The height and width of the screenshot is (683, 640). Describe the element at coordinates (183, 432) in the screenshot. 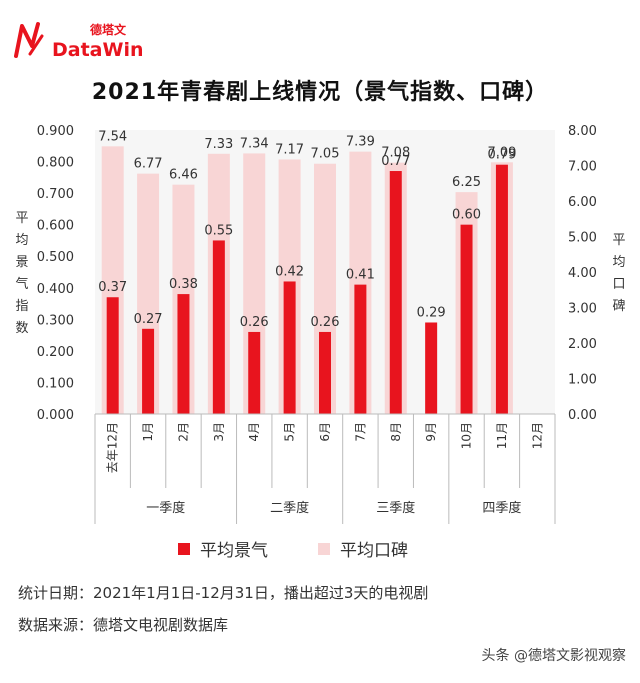

I see `category-label: 2月` at that location.